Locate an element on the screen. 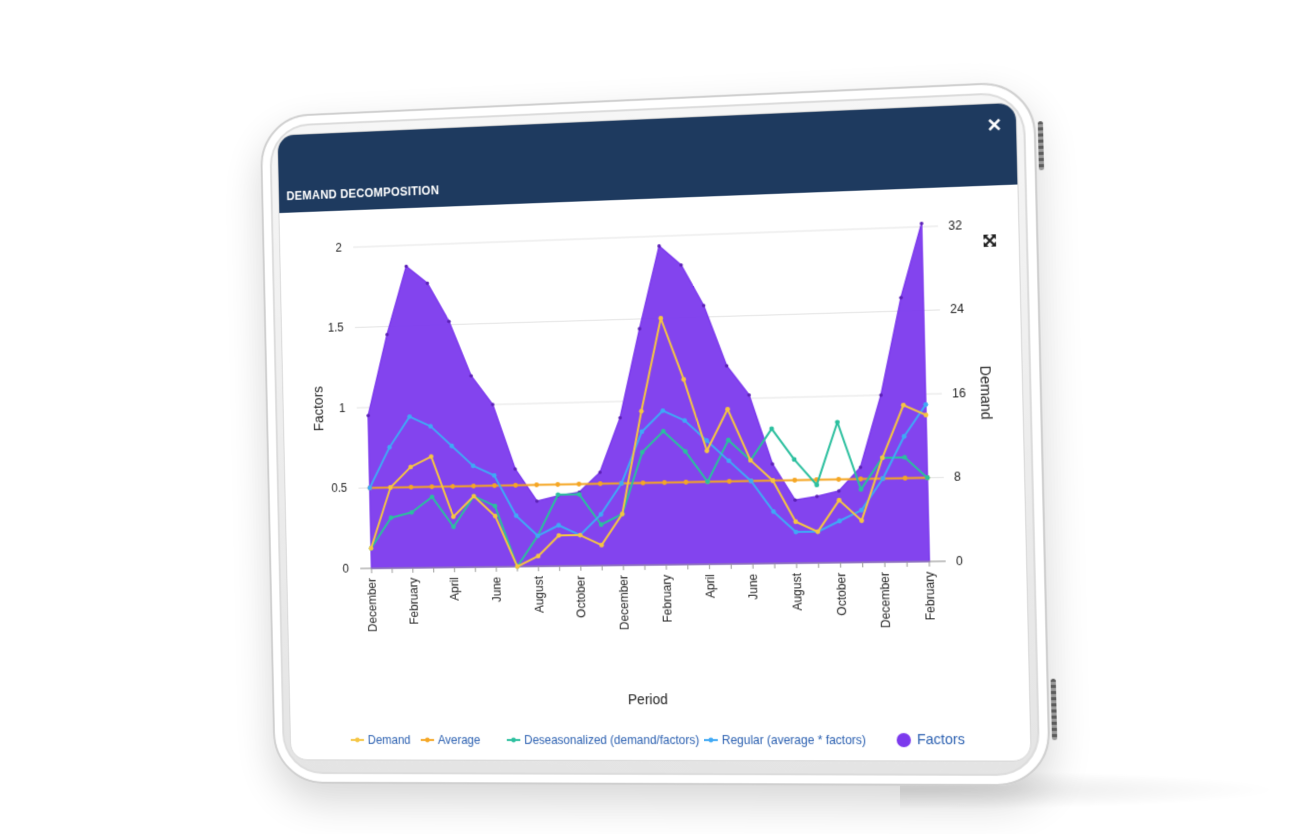 The image size is (1300, 834). legend-label-regular: Regular (average * factors) is located at coordinates (794, 740).